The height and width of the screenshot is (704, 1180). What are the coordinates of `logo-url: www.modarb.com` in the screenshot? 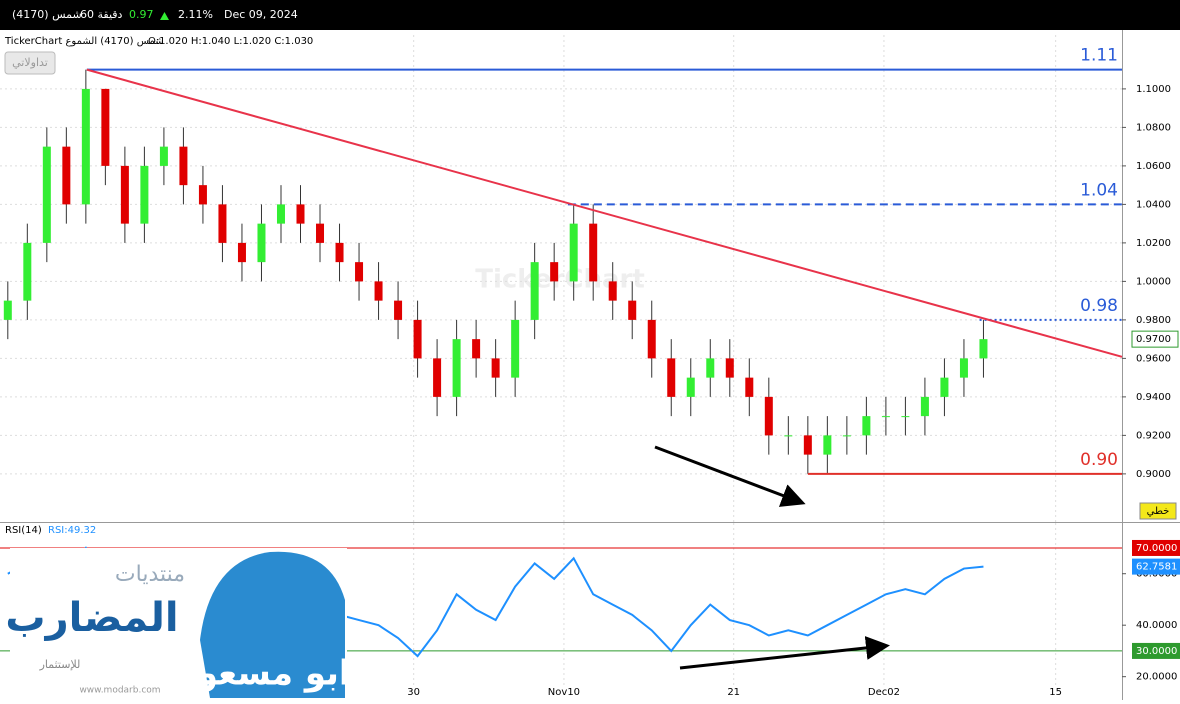 It's located at (119, 691).